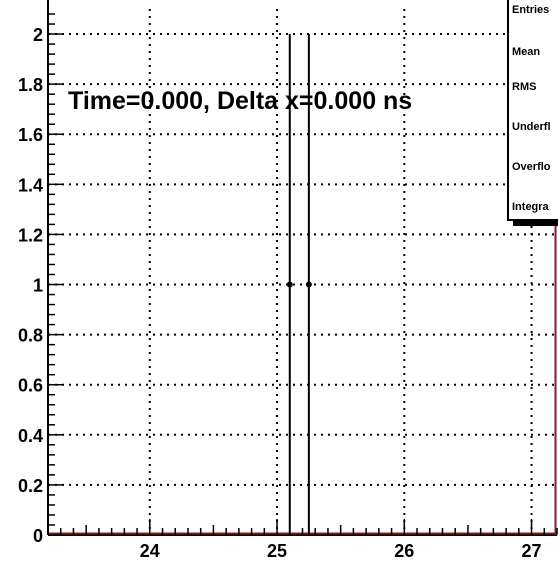  Describe the element at coordinates (38, 536) in the screenshot. I see `y-tick-label: 0` at that location.